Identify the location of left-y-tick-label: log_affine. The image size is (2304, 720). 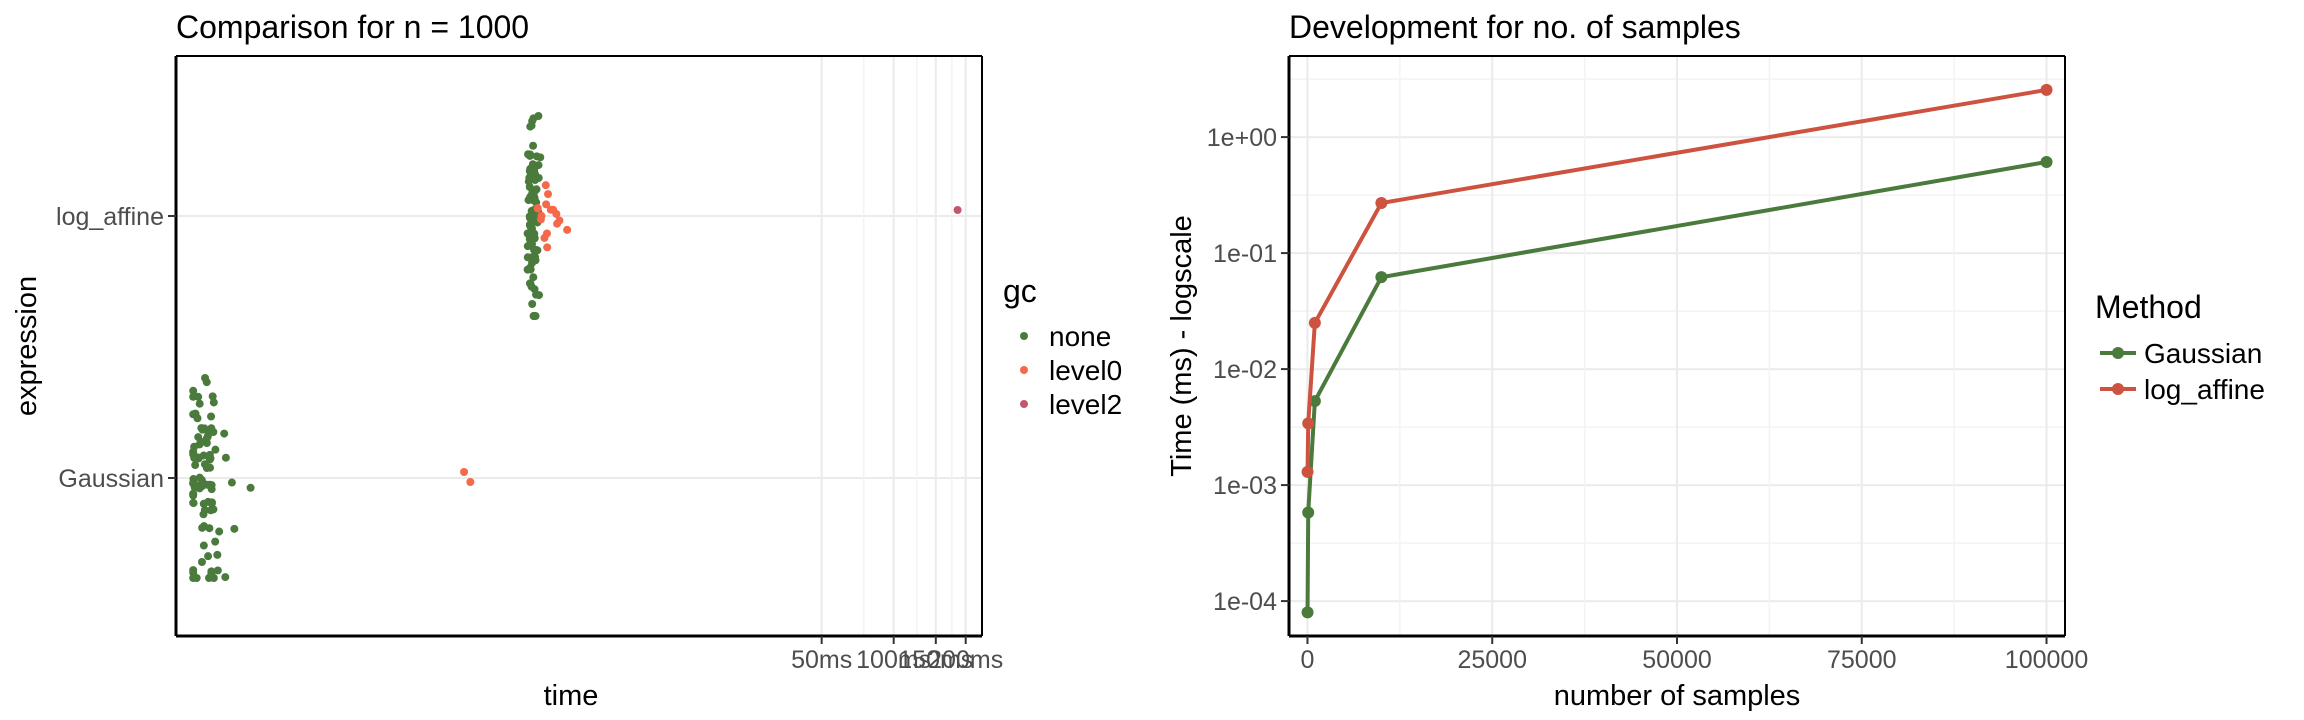
(110, 217).